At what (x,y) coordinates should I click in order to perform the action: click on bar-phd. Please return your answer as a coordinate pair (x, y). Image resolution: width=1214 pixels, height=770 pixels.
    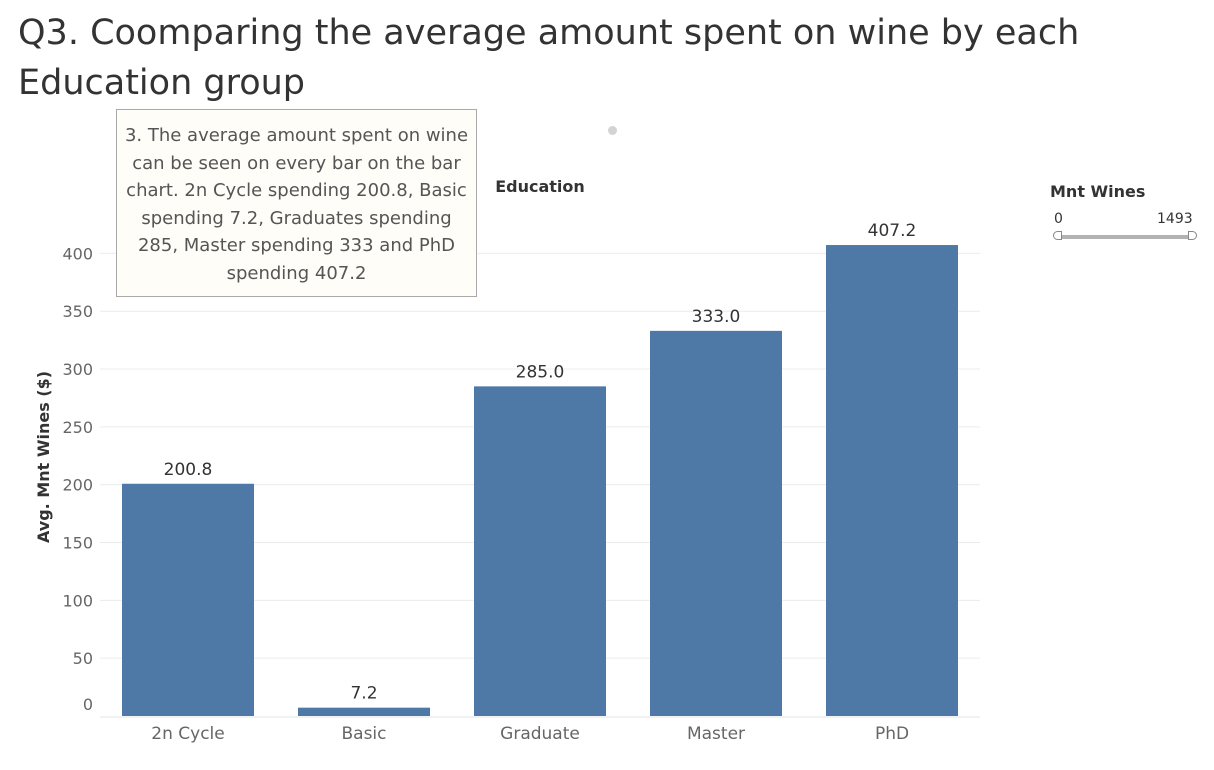
    Looking at the image, I should click on (892, 481).